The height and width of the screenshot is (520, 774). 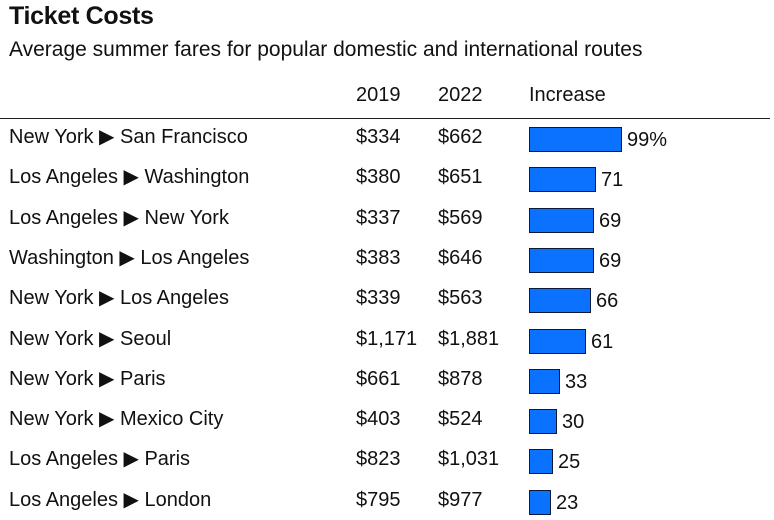 What do you see at coordinates (378, 95) in the screenshot?
I see `column-header-2019: 2019` at bounding box center [378, 95].